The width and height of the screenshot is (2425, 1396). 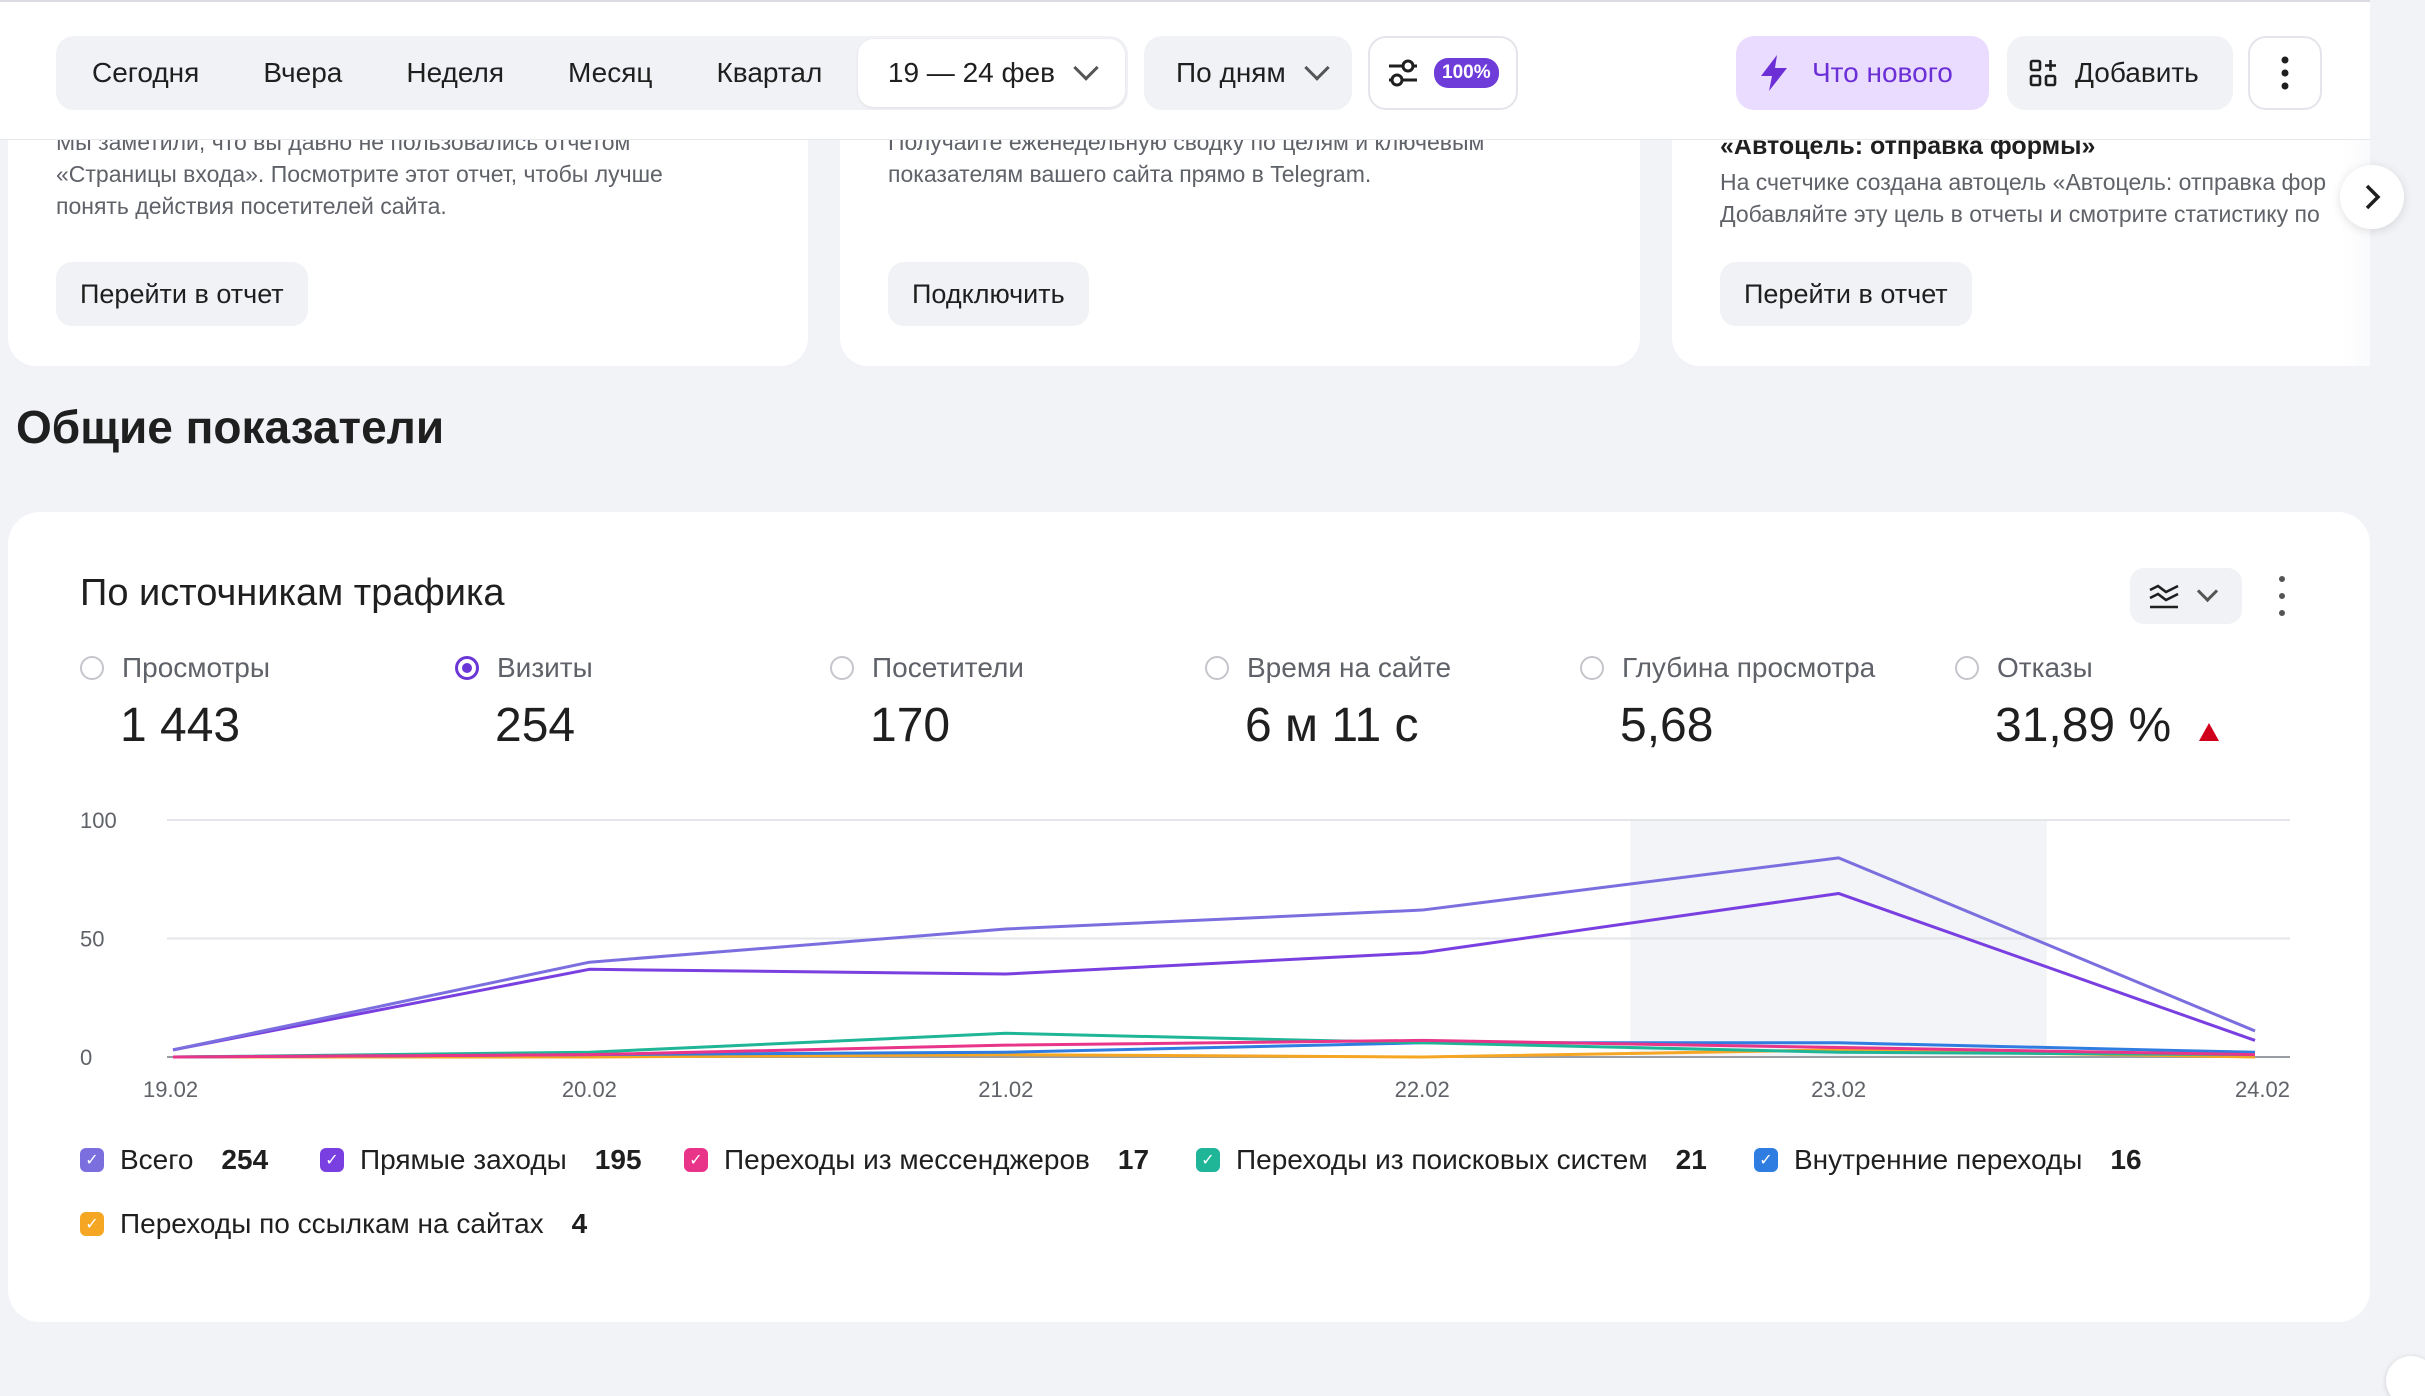 What do you see at coordinates (948, 667) in the screenshot?
I see `metric-label: Посетители` at bounding box center [948, 667].